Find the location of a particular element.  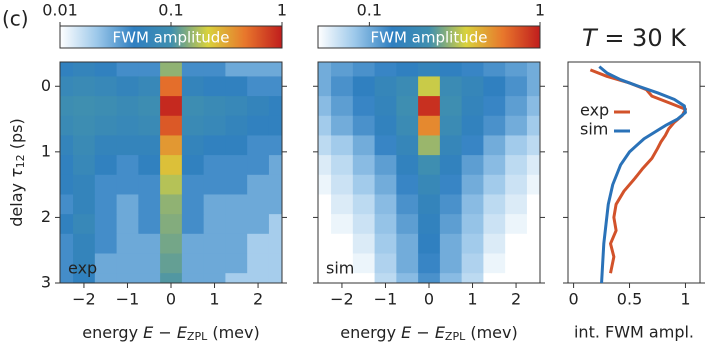

x-tick-label: 2 is located at coordinates (516, 299).